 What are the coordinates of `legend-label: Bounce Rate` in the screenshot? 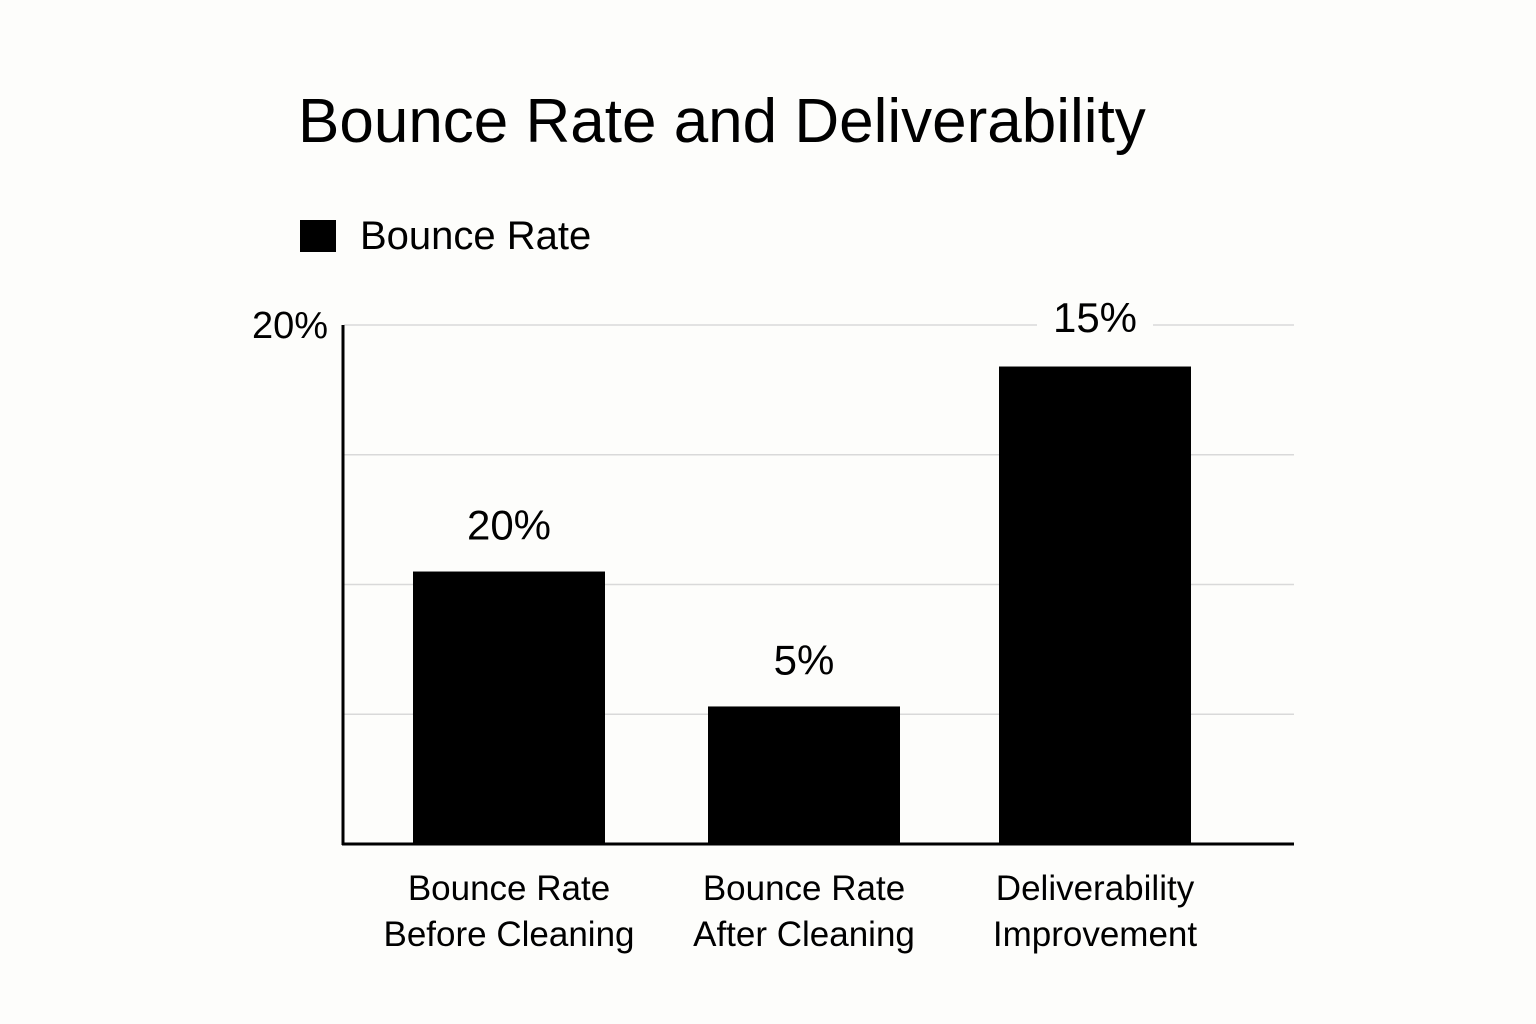 It's located at (475, 236).